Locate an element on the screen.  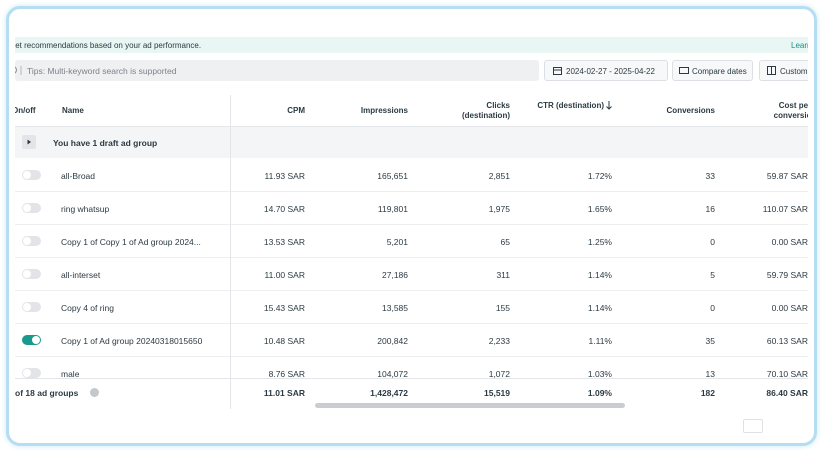
pagination is located at coordinates (753, 426).